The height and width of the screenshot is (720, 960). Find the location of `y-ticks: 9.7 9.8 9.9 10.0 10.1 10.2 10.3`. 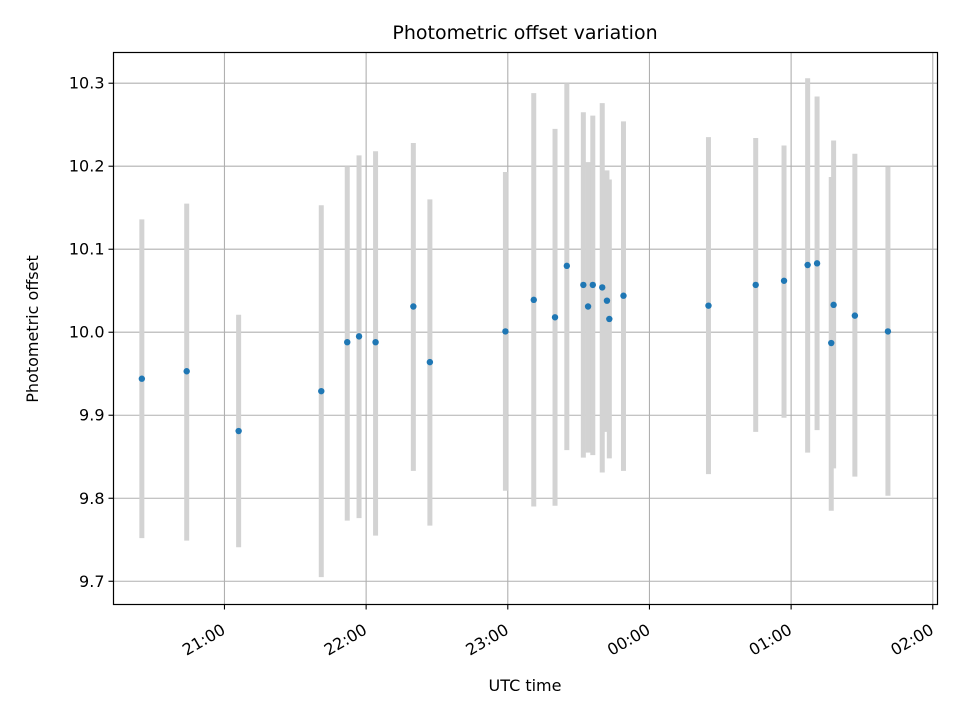

y-ticks: 9.7 9.8 9.9 10.0 10.1 10.2 10.3 is located at coordinates (91, 332).